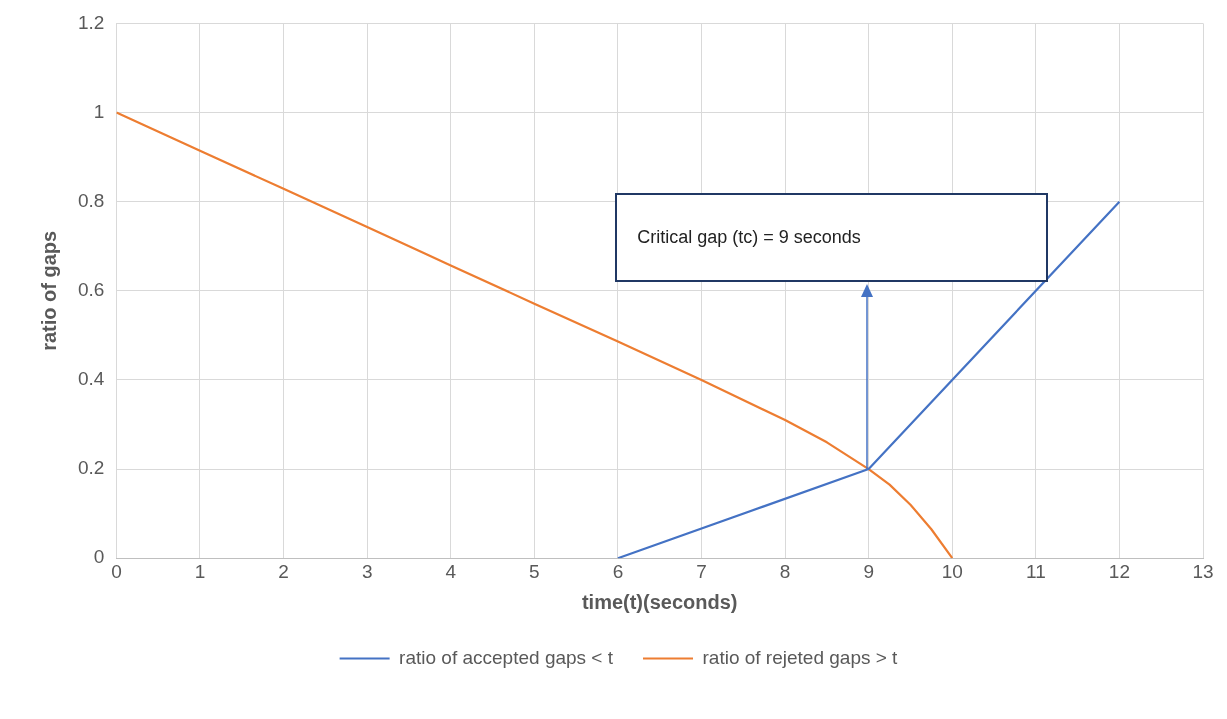 This screenshot has width=1227, height=719. Describe the element at coordinates (451, 571) in the screenshot. I see `x-tick-label: 4` at that location.